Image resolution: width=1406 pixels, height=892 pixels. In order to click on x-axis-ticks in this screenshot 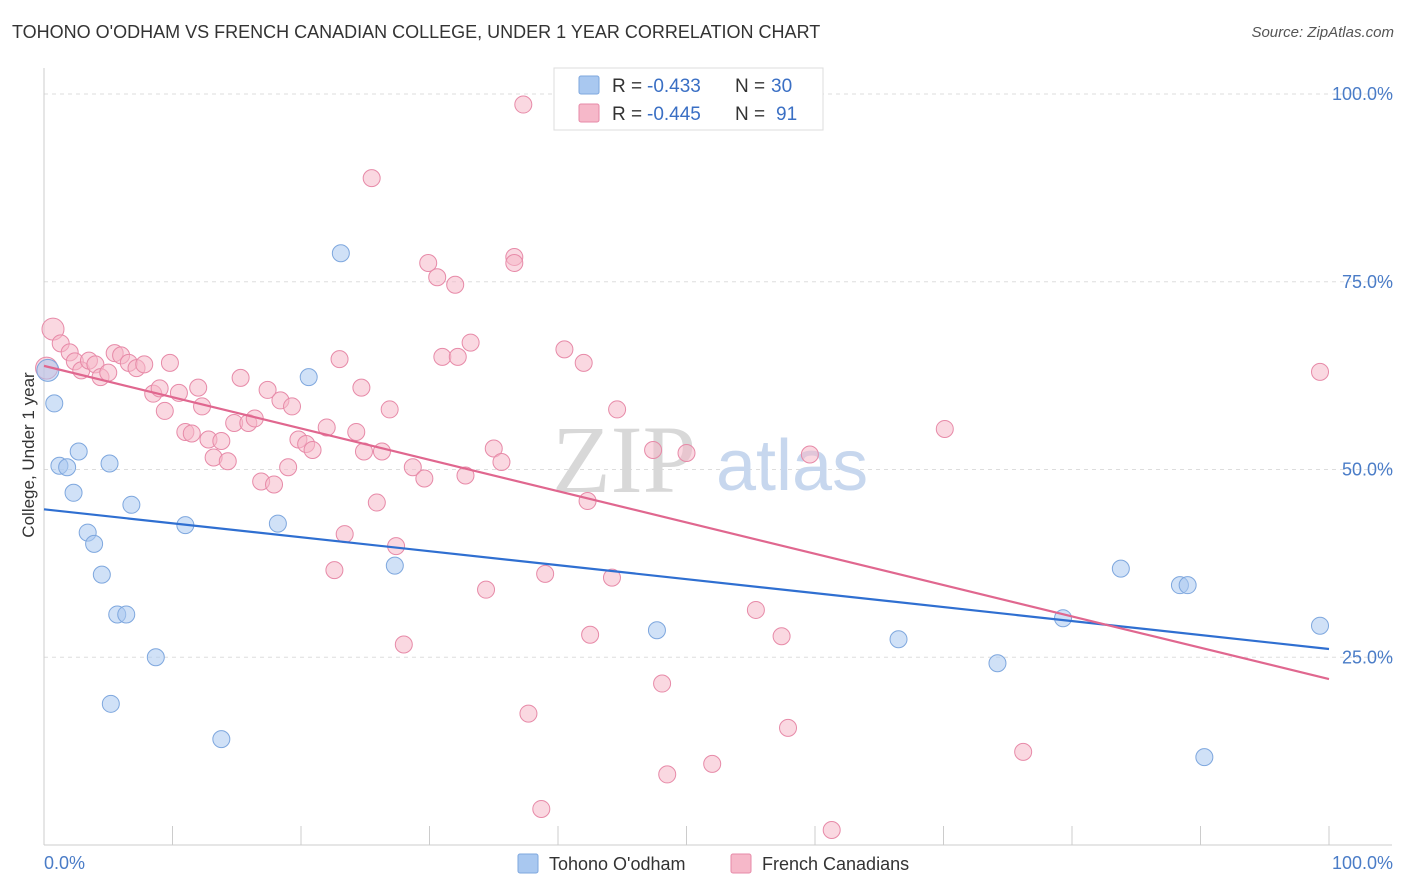, I will do `click(686, 835)`.